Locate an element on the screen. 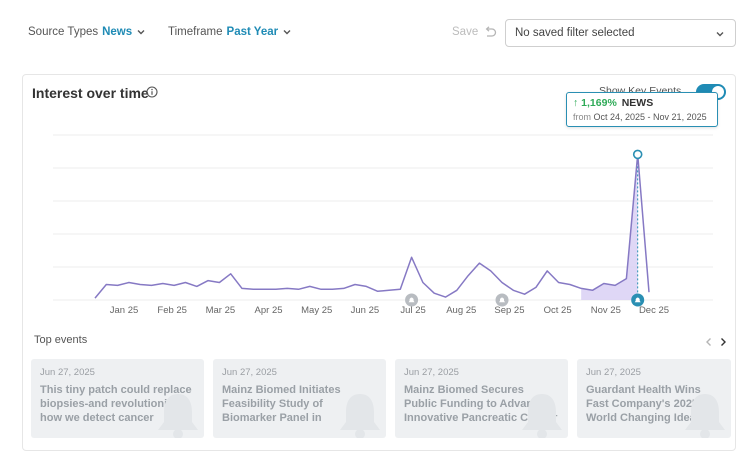 The height and width of the screenshot is (463, 746). card-title: Interest over time is located at coordinates (90, 93).